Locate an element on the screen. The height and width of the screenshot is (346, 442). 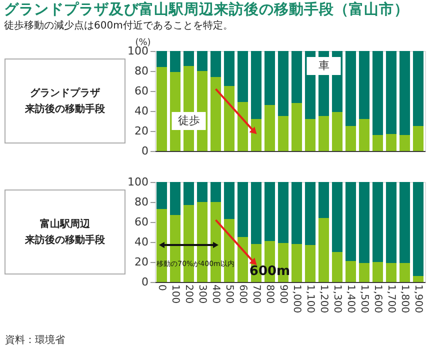
x-tick-label: 1,700 is located at coordinates (390, 299).